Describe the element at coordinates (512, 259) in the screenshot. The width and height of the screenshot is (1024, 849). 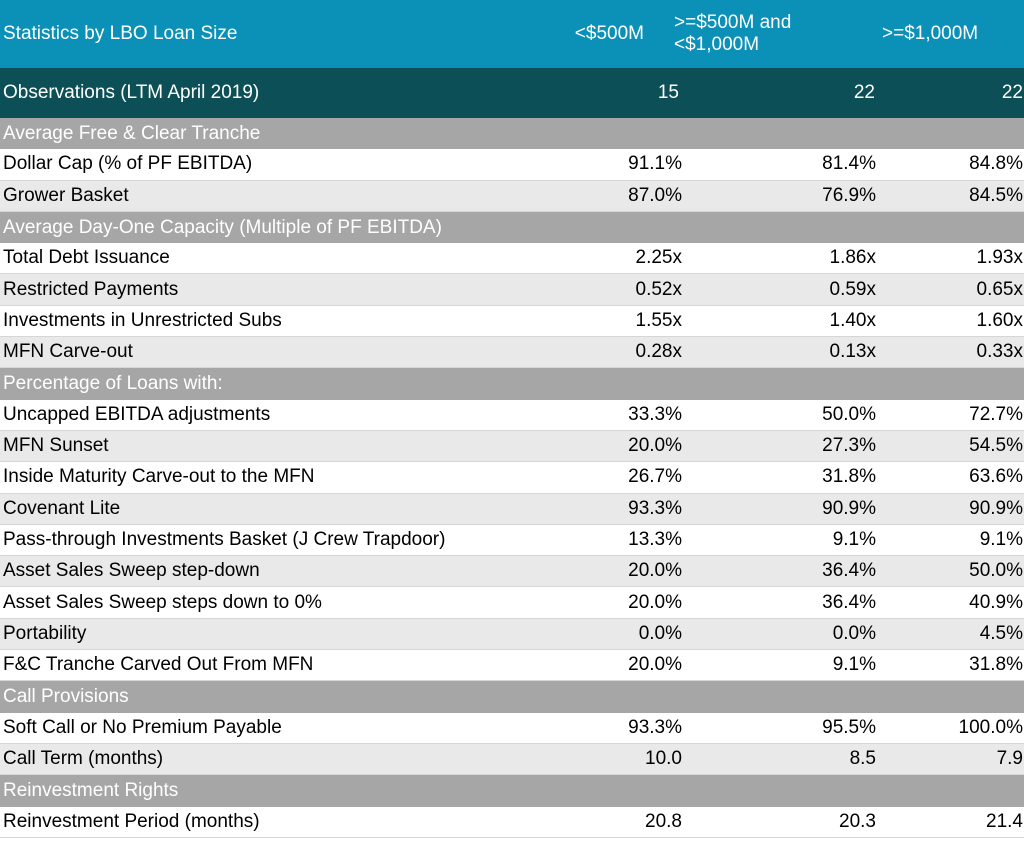
I see `table-row: Total Debt Issuance 2.25x 1.86x 1.93x` at that location.